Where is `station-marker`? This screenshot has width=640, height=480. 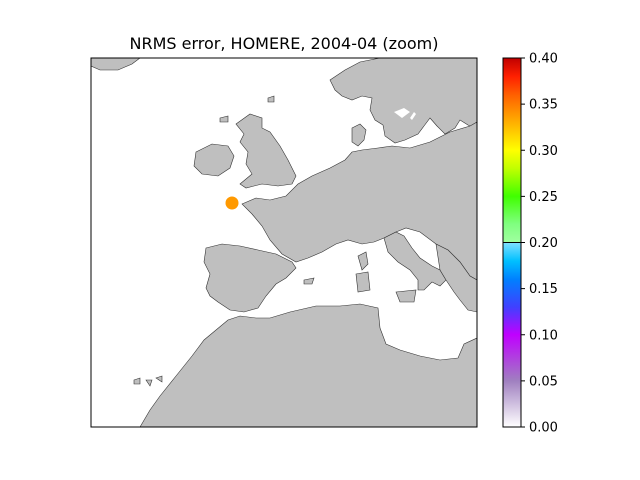
station-marker is located at coordinates (232, 203).